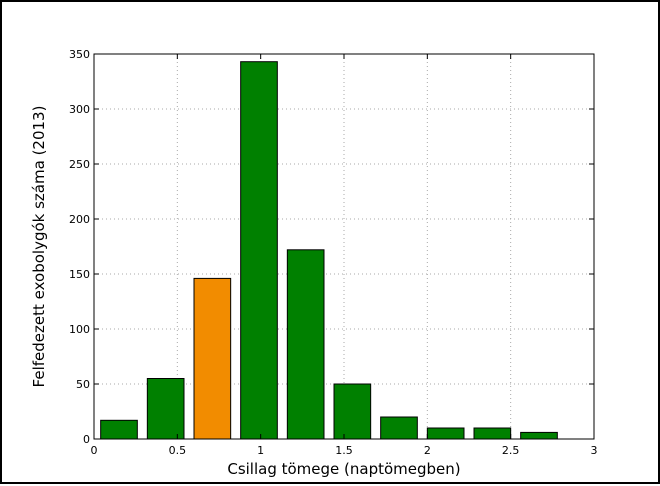 The height and width of the screenshot is (486, 660). Describe the element at coordinates (79, 274) in the screenshot. I see `y-tick-label: 150` at that location.